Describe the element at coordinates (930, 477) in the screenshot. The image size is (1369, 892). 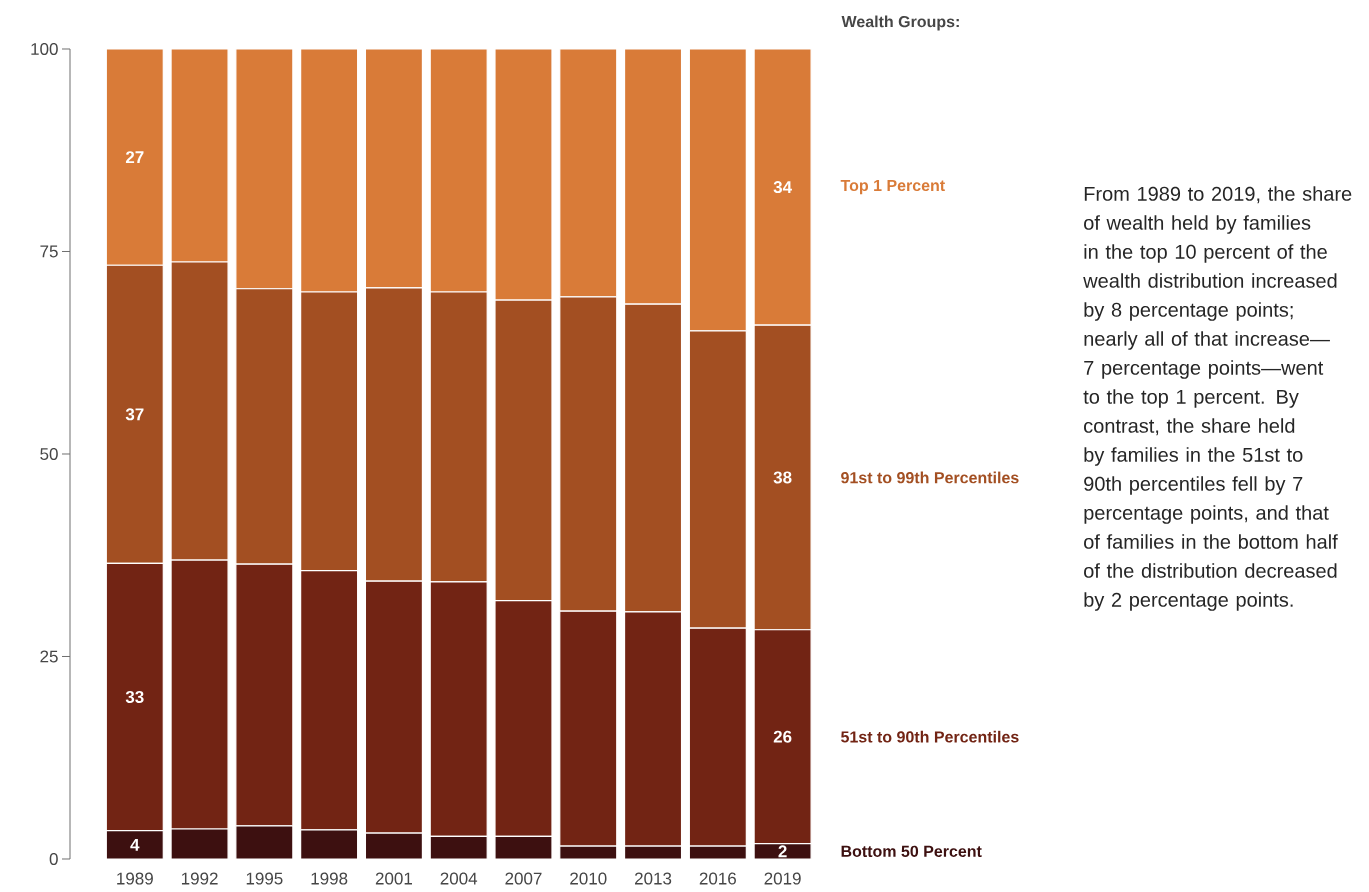
I see `series-label: 91st to 99th Percentiles` at that location.